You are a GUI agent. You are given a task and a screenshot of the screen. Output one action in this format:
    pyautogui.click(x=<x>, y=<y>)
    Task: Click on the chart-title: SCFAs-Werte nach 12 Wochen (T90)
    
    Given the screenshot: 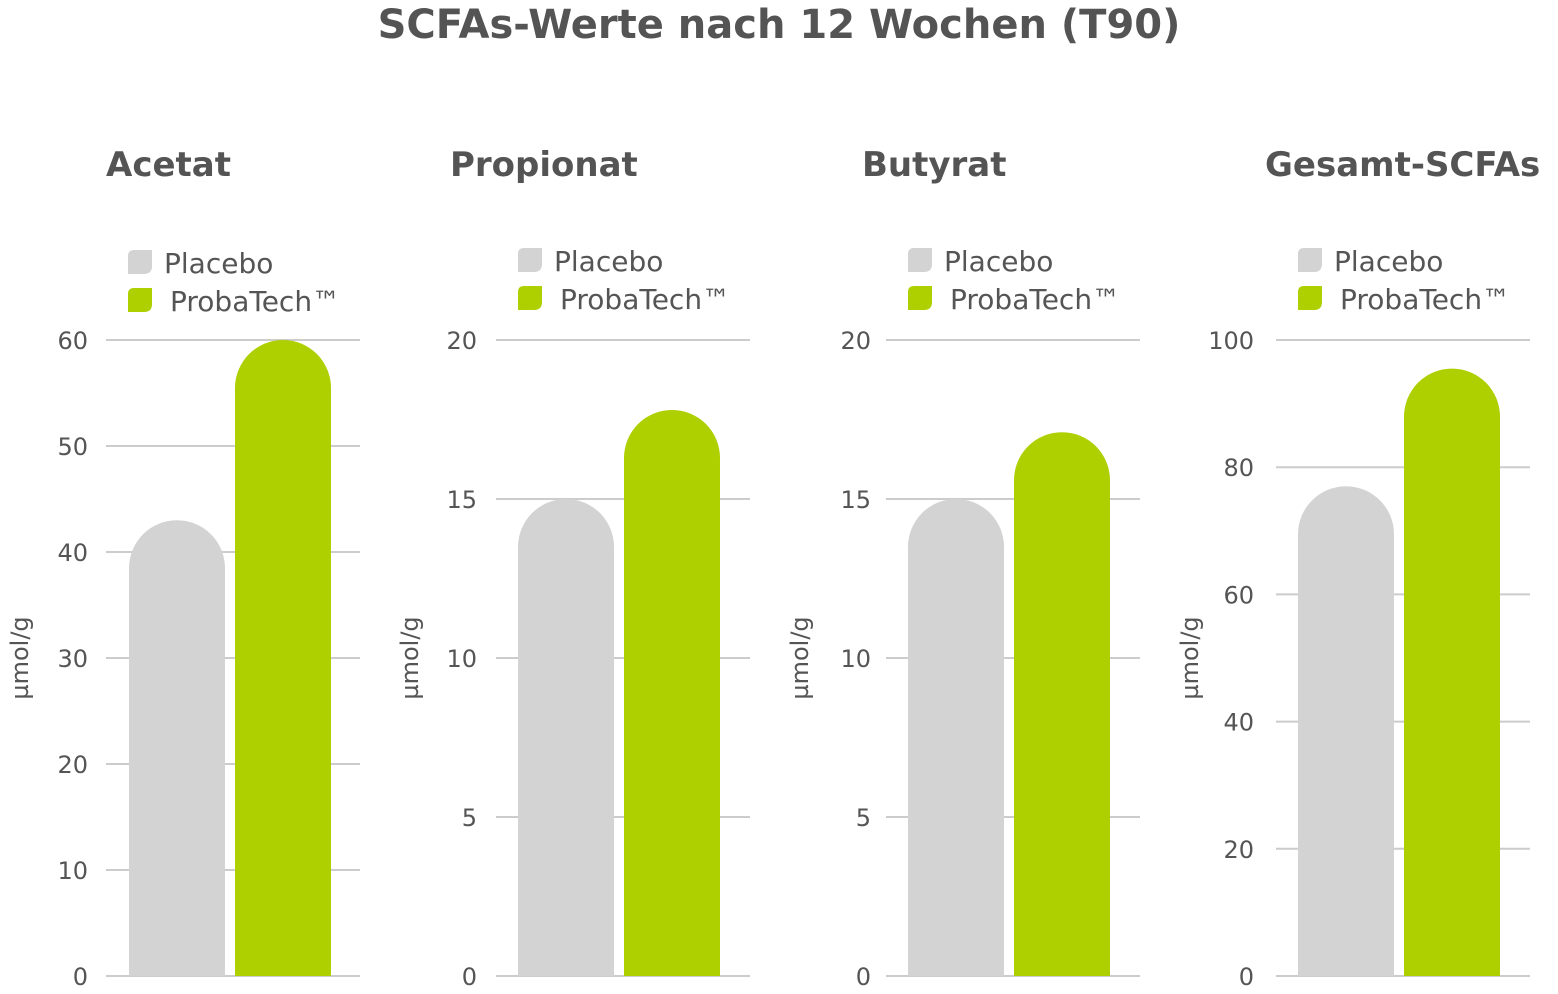 What is the action you would take?
    pyautogui.click(x=779, y=25)
    